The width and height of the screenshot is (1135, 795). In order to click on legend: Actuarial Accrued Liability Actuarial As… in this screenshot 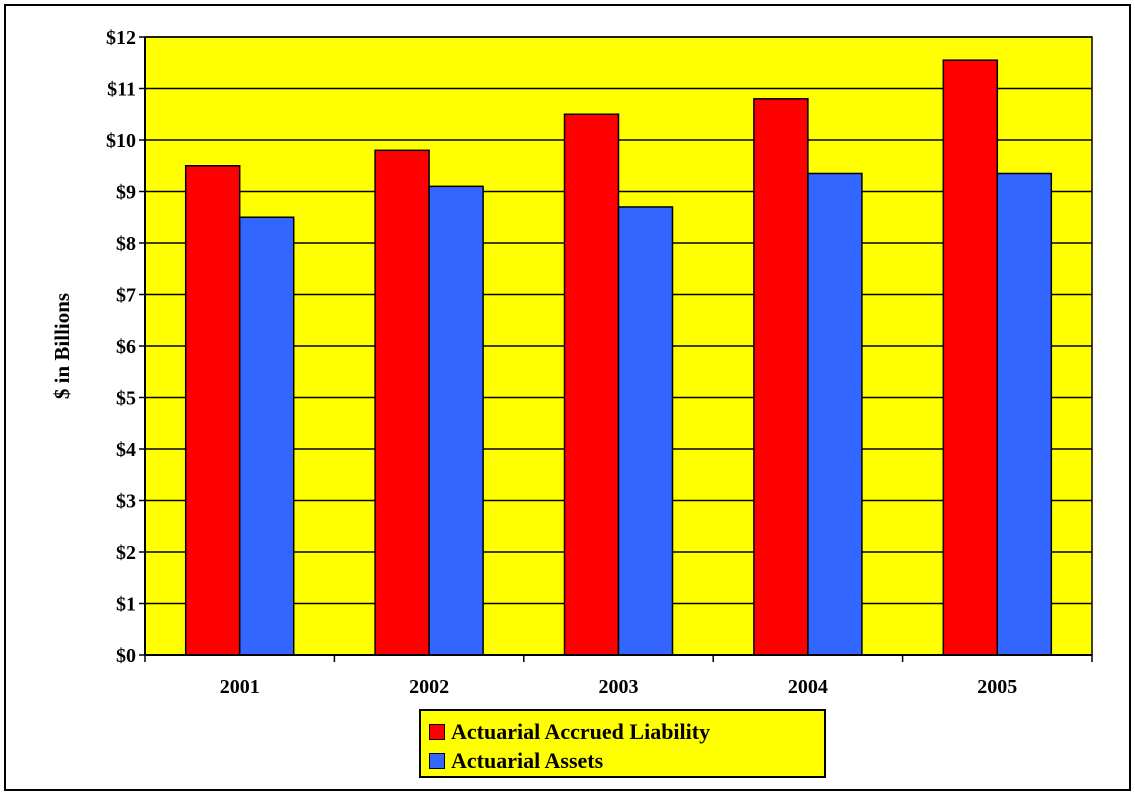, I will do `click(622, 743)`.